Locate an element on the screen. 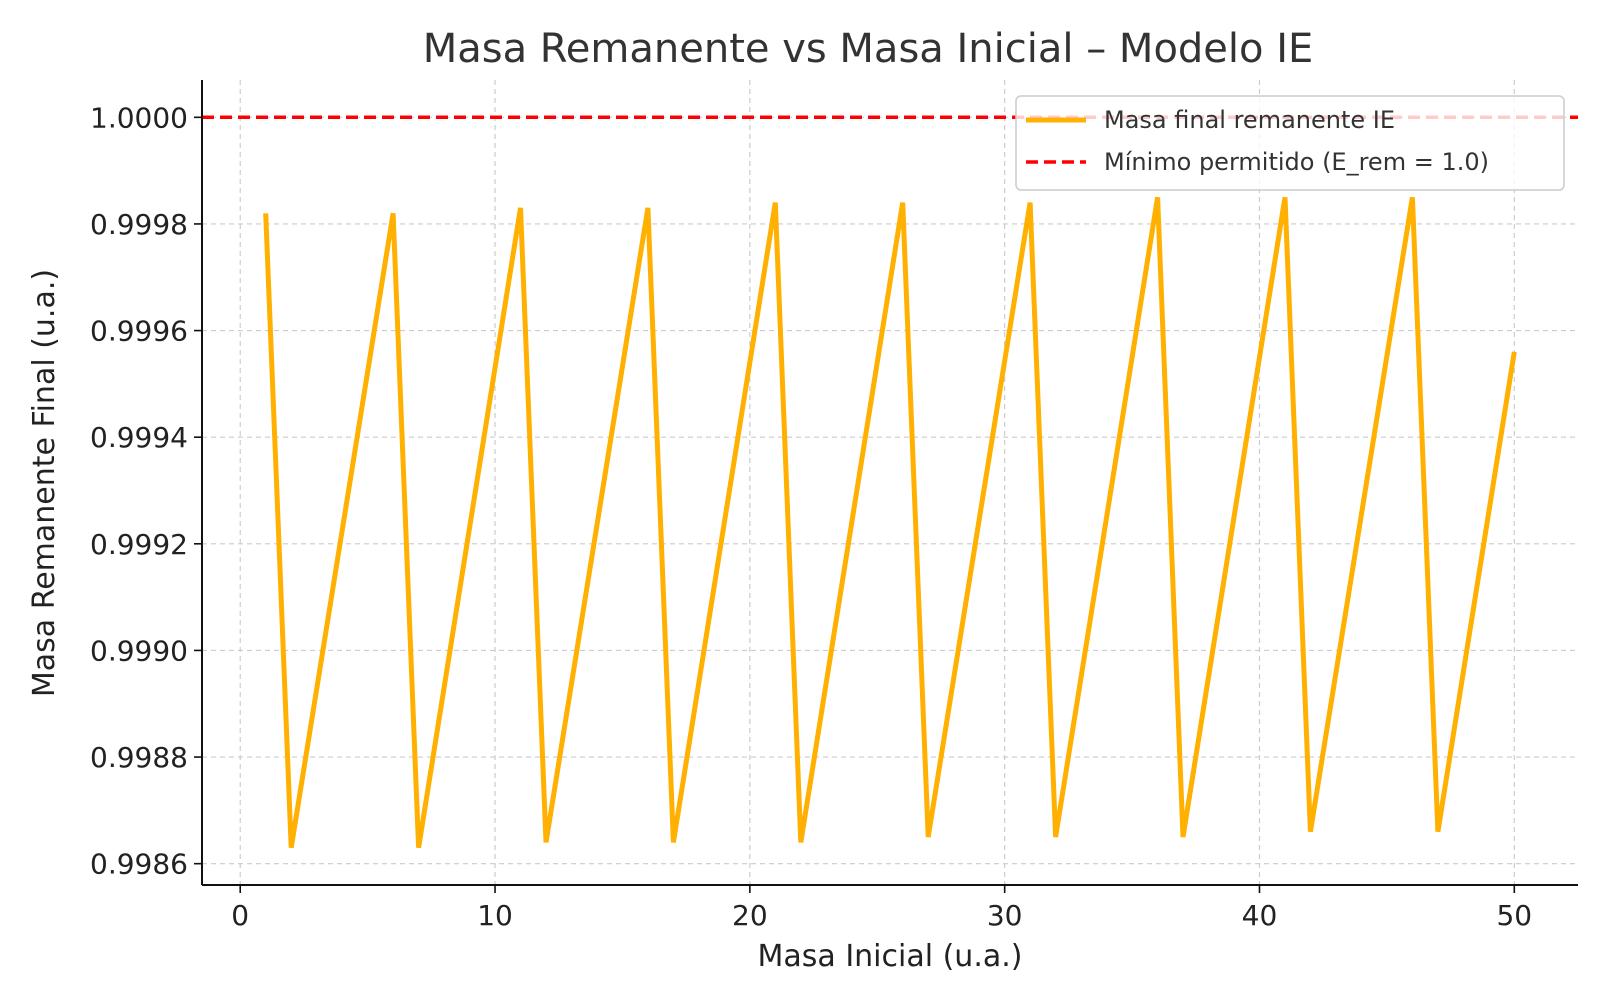  y-tick-label: 0.9988 is located at coordinates (139, 757).